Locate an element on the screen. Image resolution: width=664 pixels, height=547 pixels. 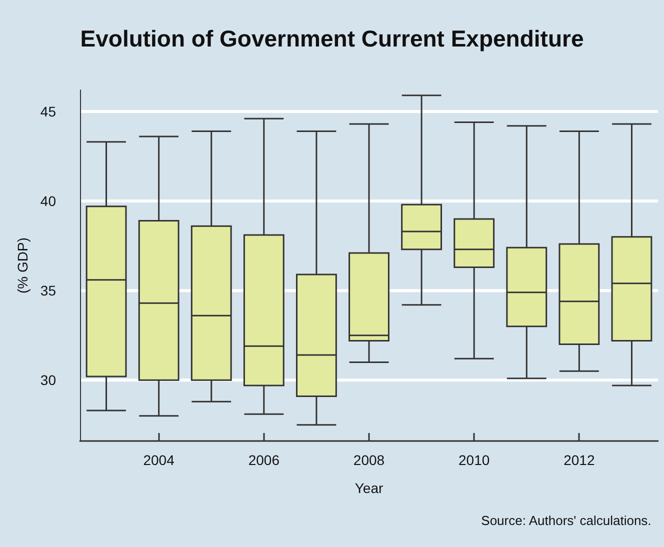
y-tick-label: 45 is located at coordinates (48, 111).